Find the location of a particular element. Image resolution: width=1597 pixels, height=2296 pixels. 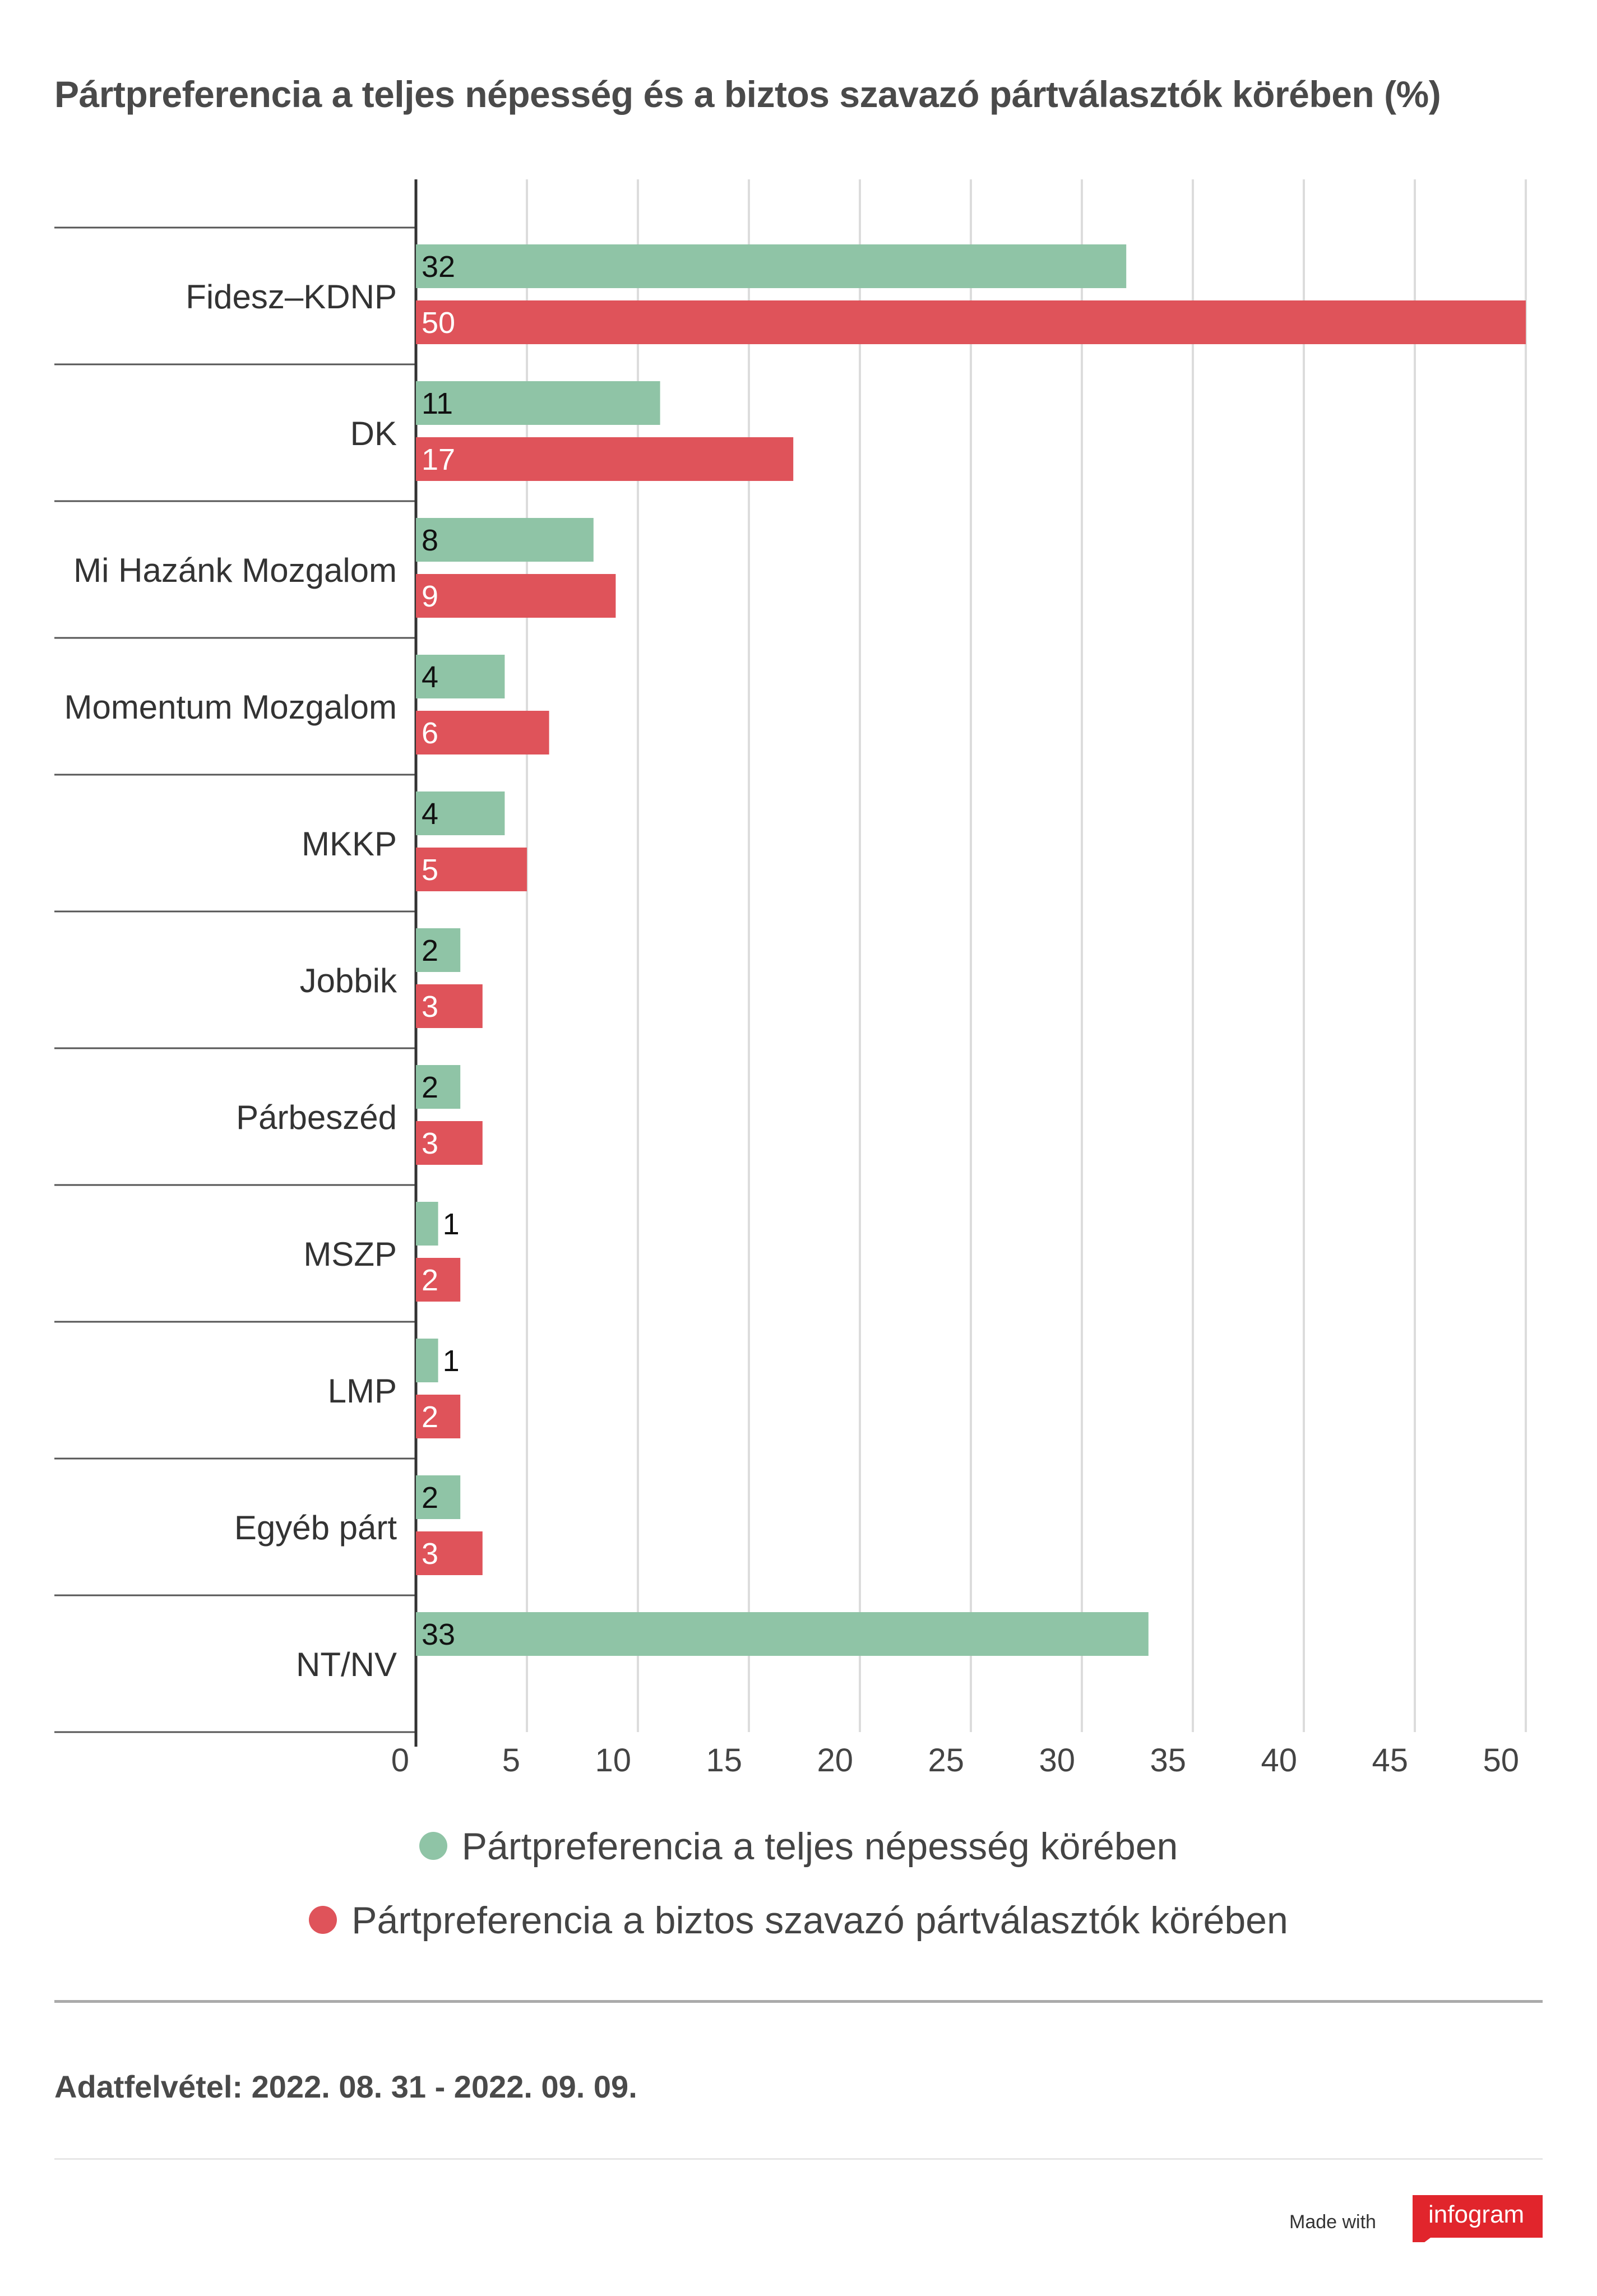

data-label: 11 is located at coordinates (437, 404).